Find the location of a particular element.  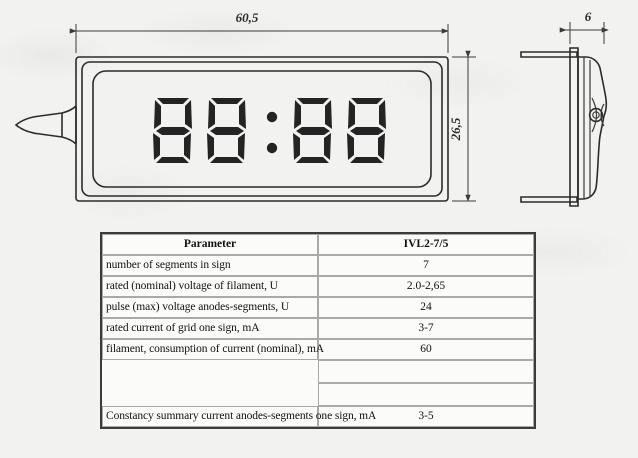

width-dimension-label: 60,5 is located at coordinates (247, 17).